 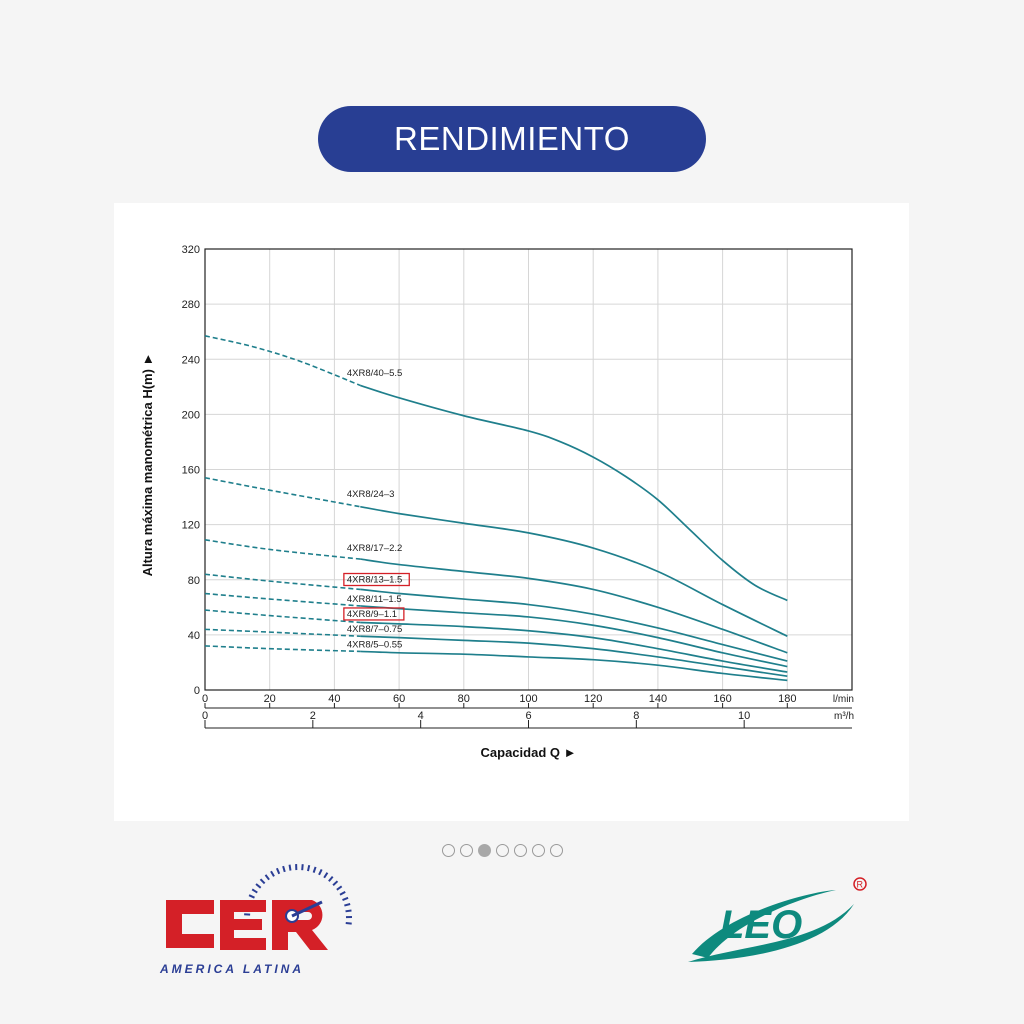 What do you see at coordinates (232, 969) in the screenshot?
I see `cer-logo-subtitle: AMERICA LATINA` at bounding box center [232, 969].